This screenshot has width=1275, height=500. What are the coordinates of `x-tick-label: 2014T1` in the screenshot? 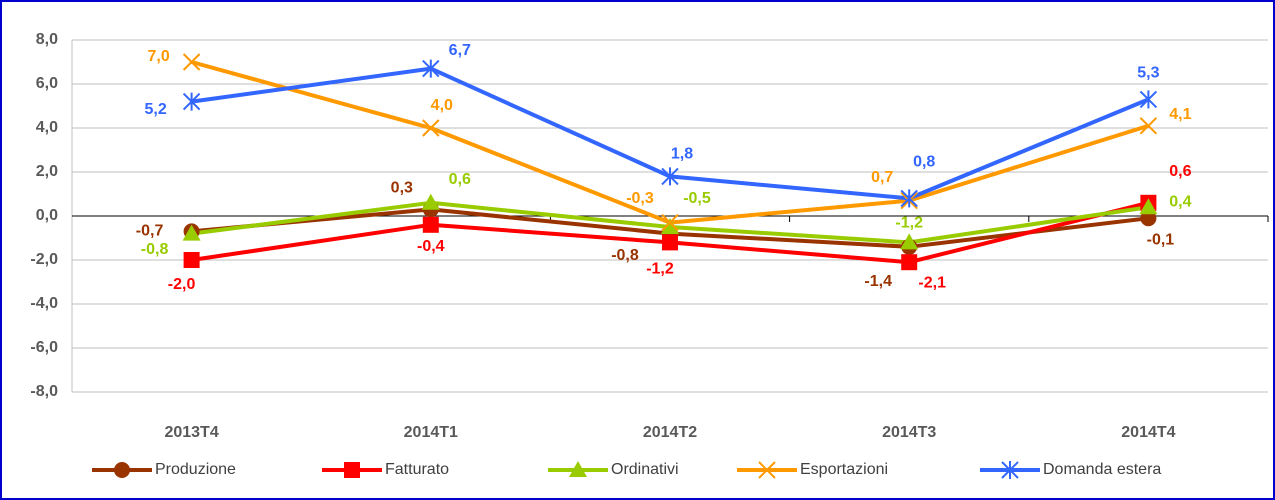 It's located at (431, 432).